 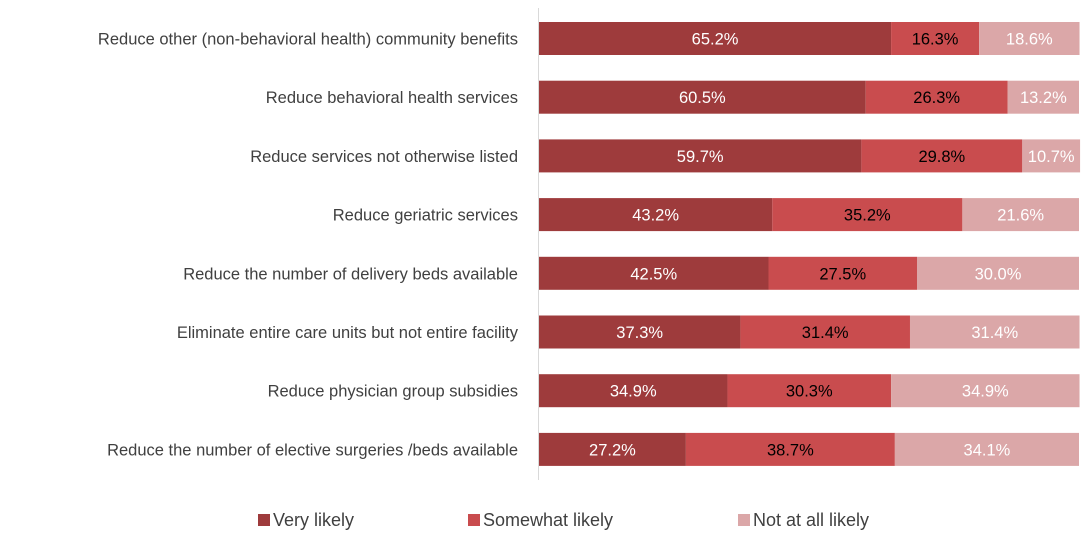 I want to click on data-label: 10.7%, so click(x=1051, y=157).